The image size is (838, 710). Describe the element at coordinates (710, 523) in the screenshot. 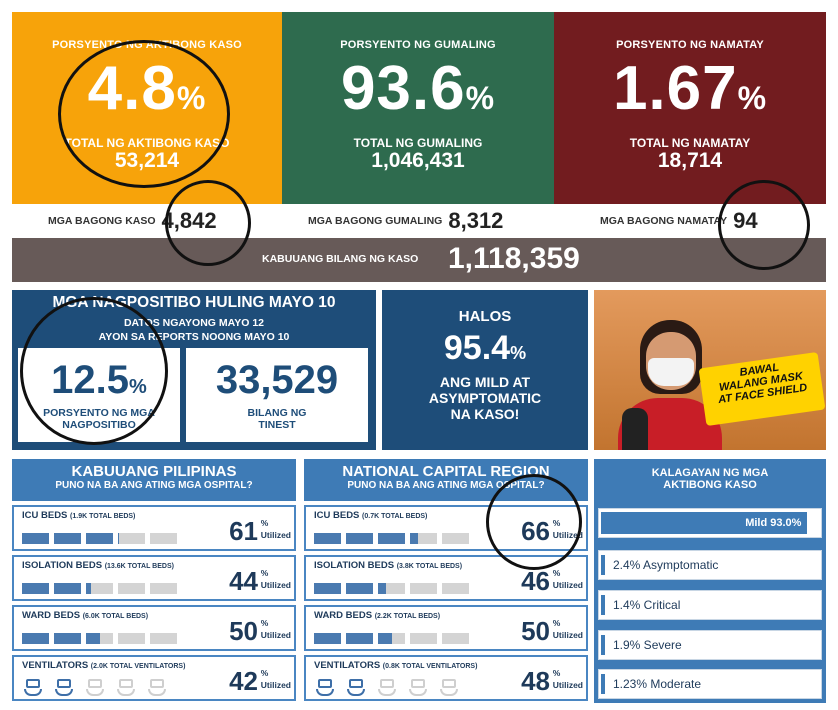

I see `kalagayan-mild-row: Mild 93.0%` at that location.